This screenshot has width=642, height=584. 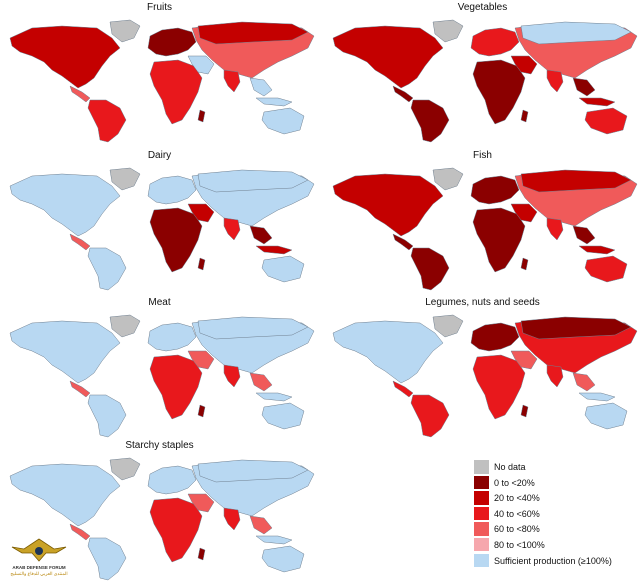 I want to click on legend-item: 80 to <100%, so click(x=555, y=545).